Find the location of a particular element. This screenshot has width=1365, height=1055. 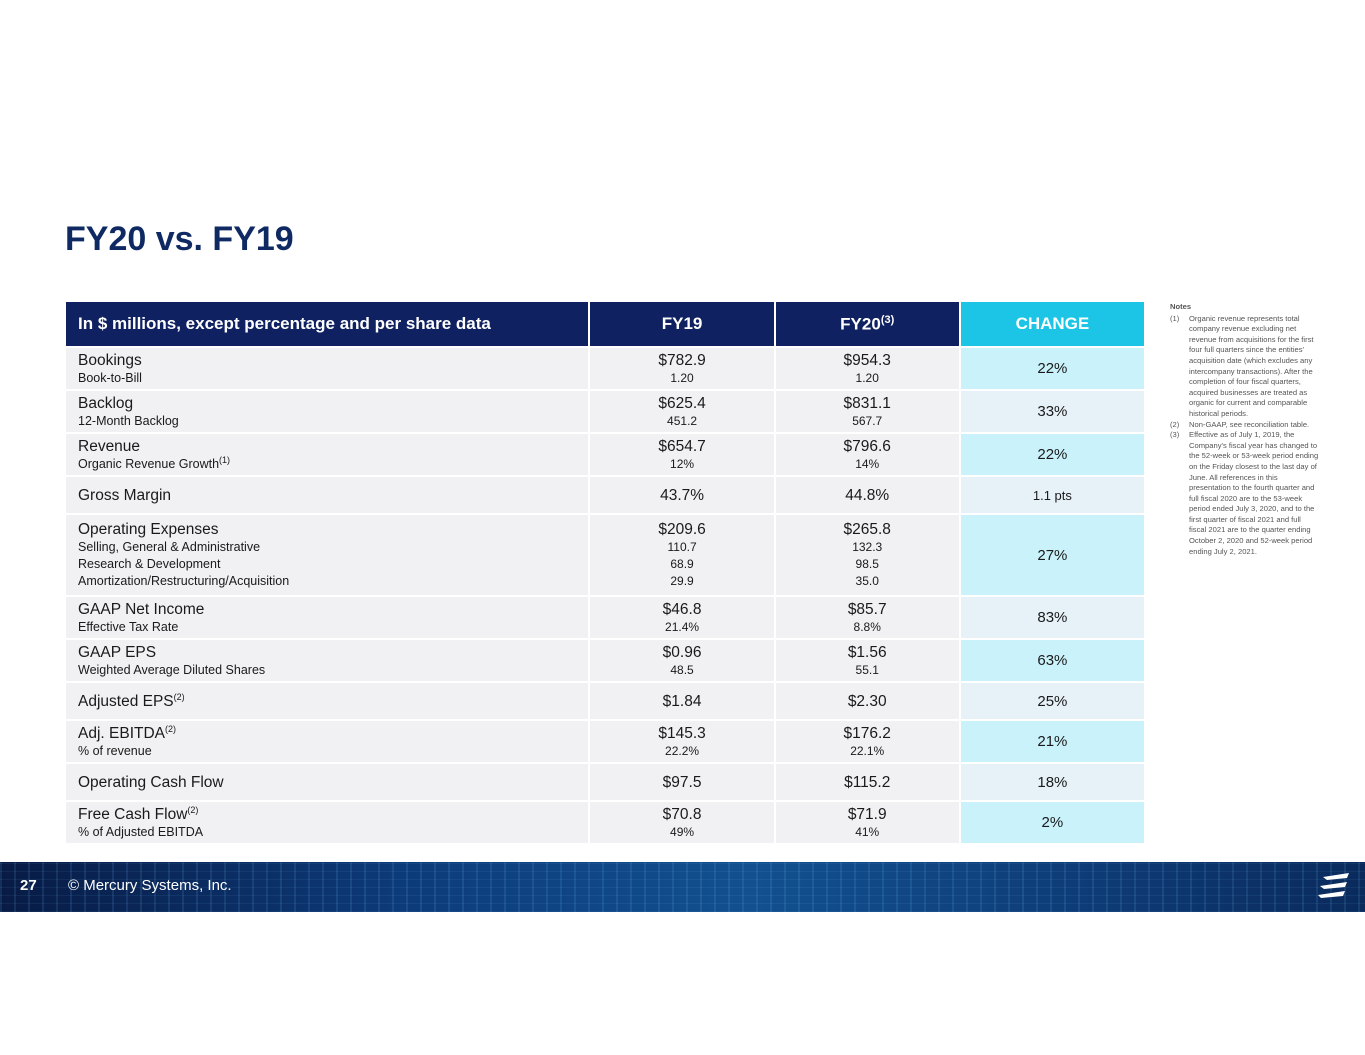

subvalue-fy20: 98.5 is located at coordinates (867, 564).